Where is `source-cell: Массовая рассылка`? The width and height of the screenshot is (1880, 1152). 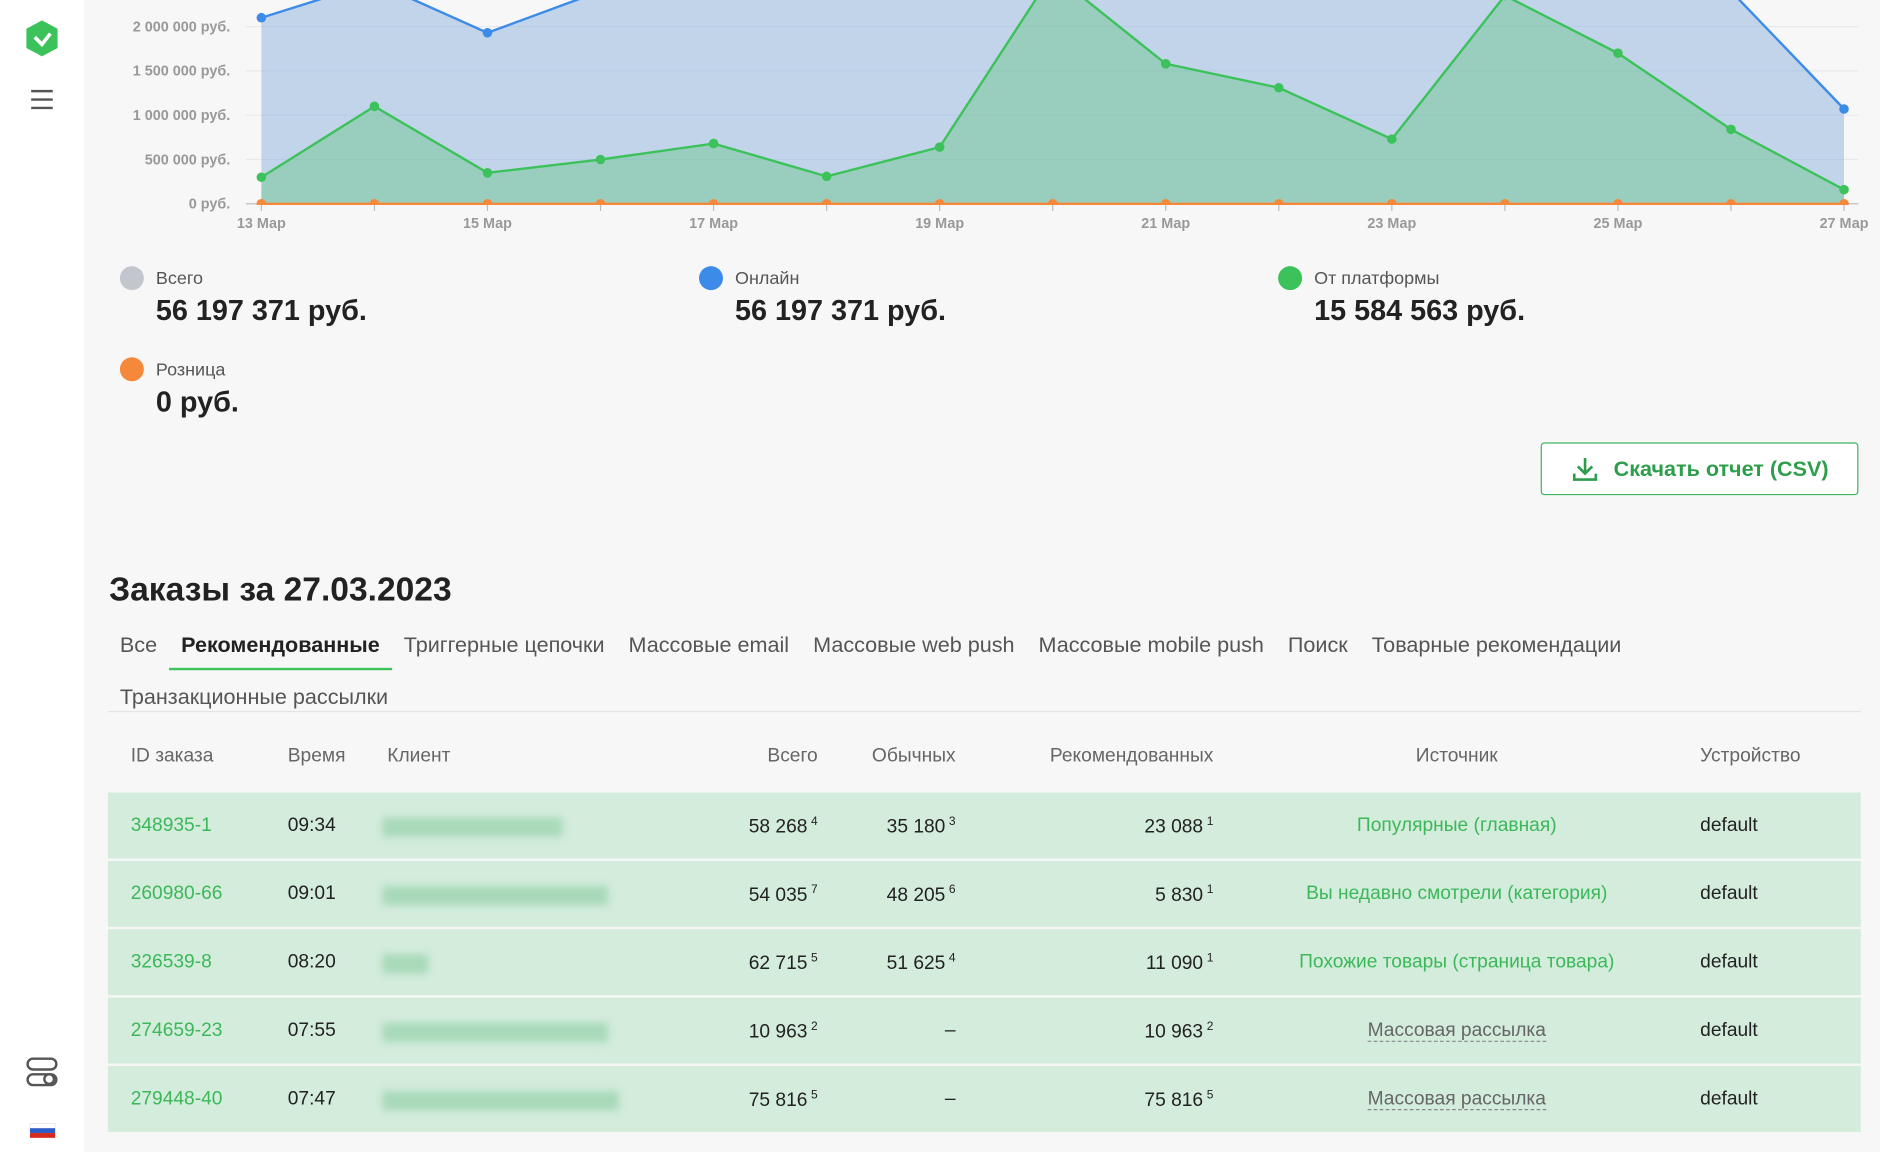
source-cell: Массовая рассылка is located at coordinates (1456, 1099).